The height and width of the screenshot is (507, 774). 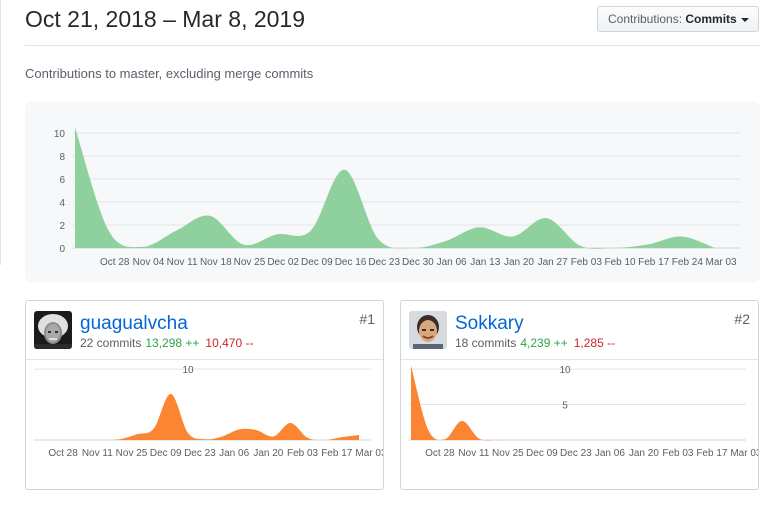 I want to click on caret-down-icon, so click(x=744, y=19).